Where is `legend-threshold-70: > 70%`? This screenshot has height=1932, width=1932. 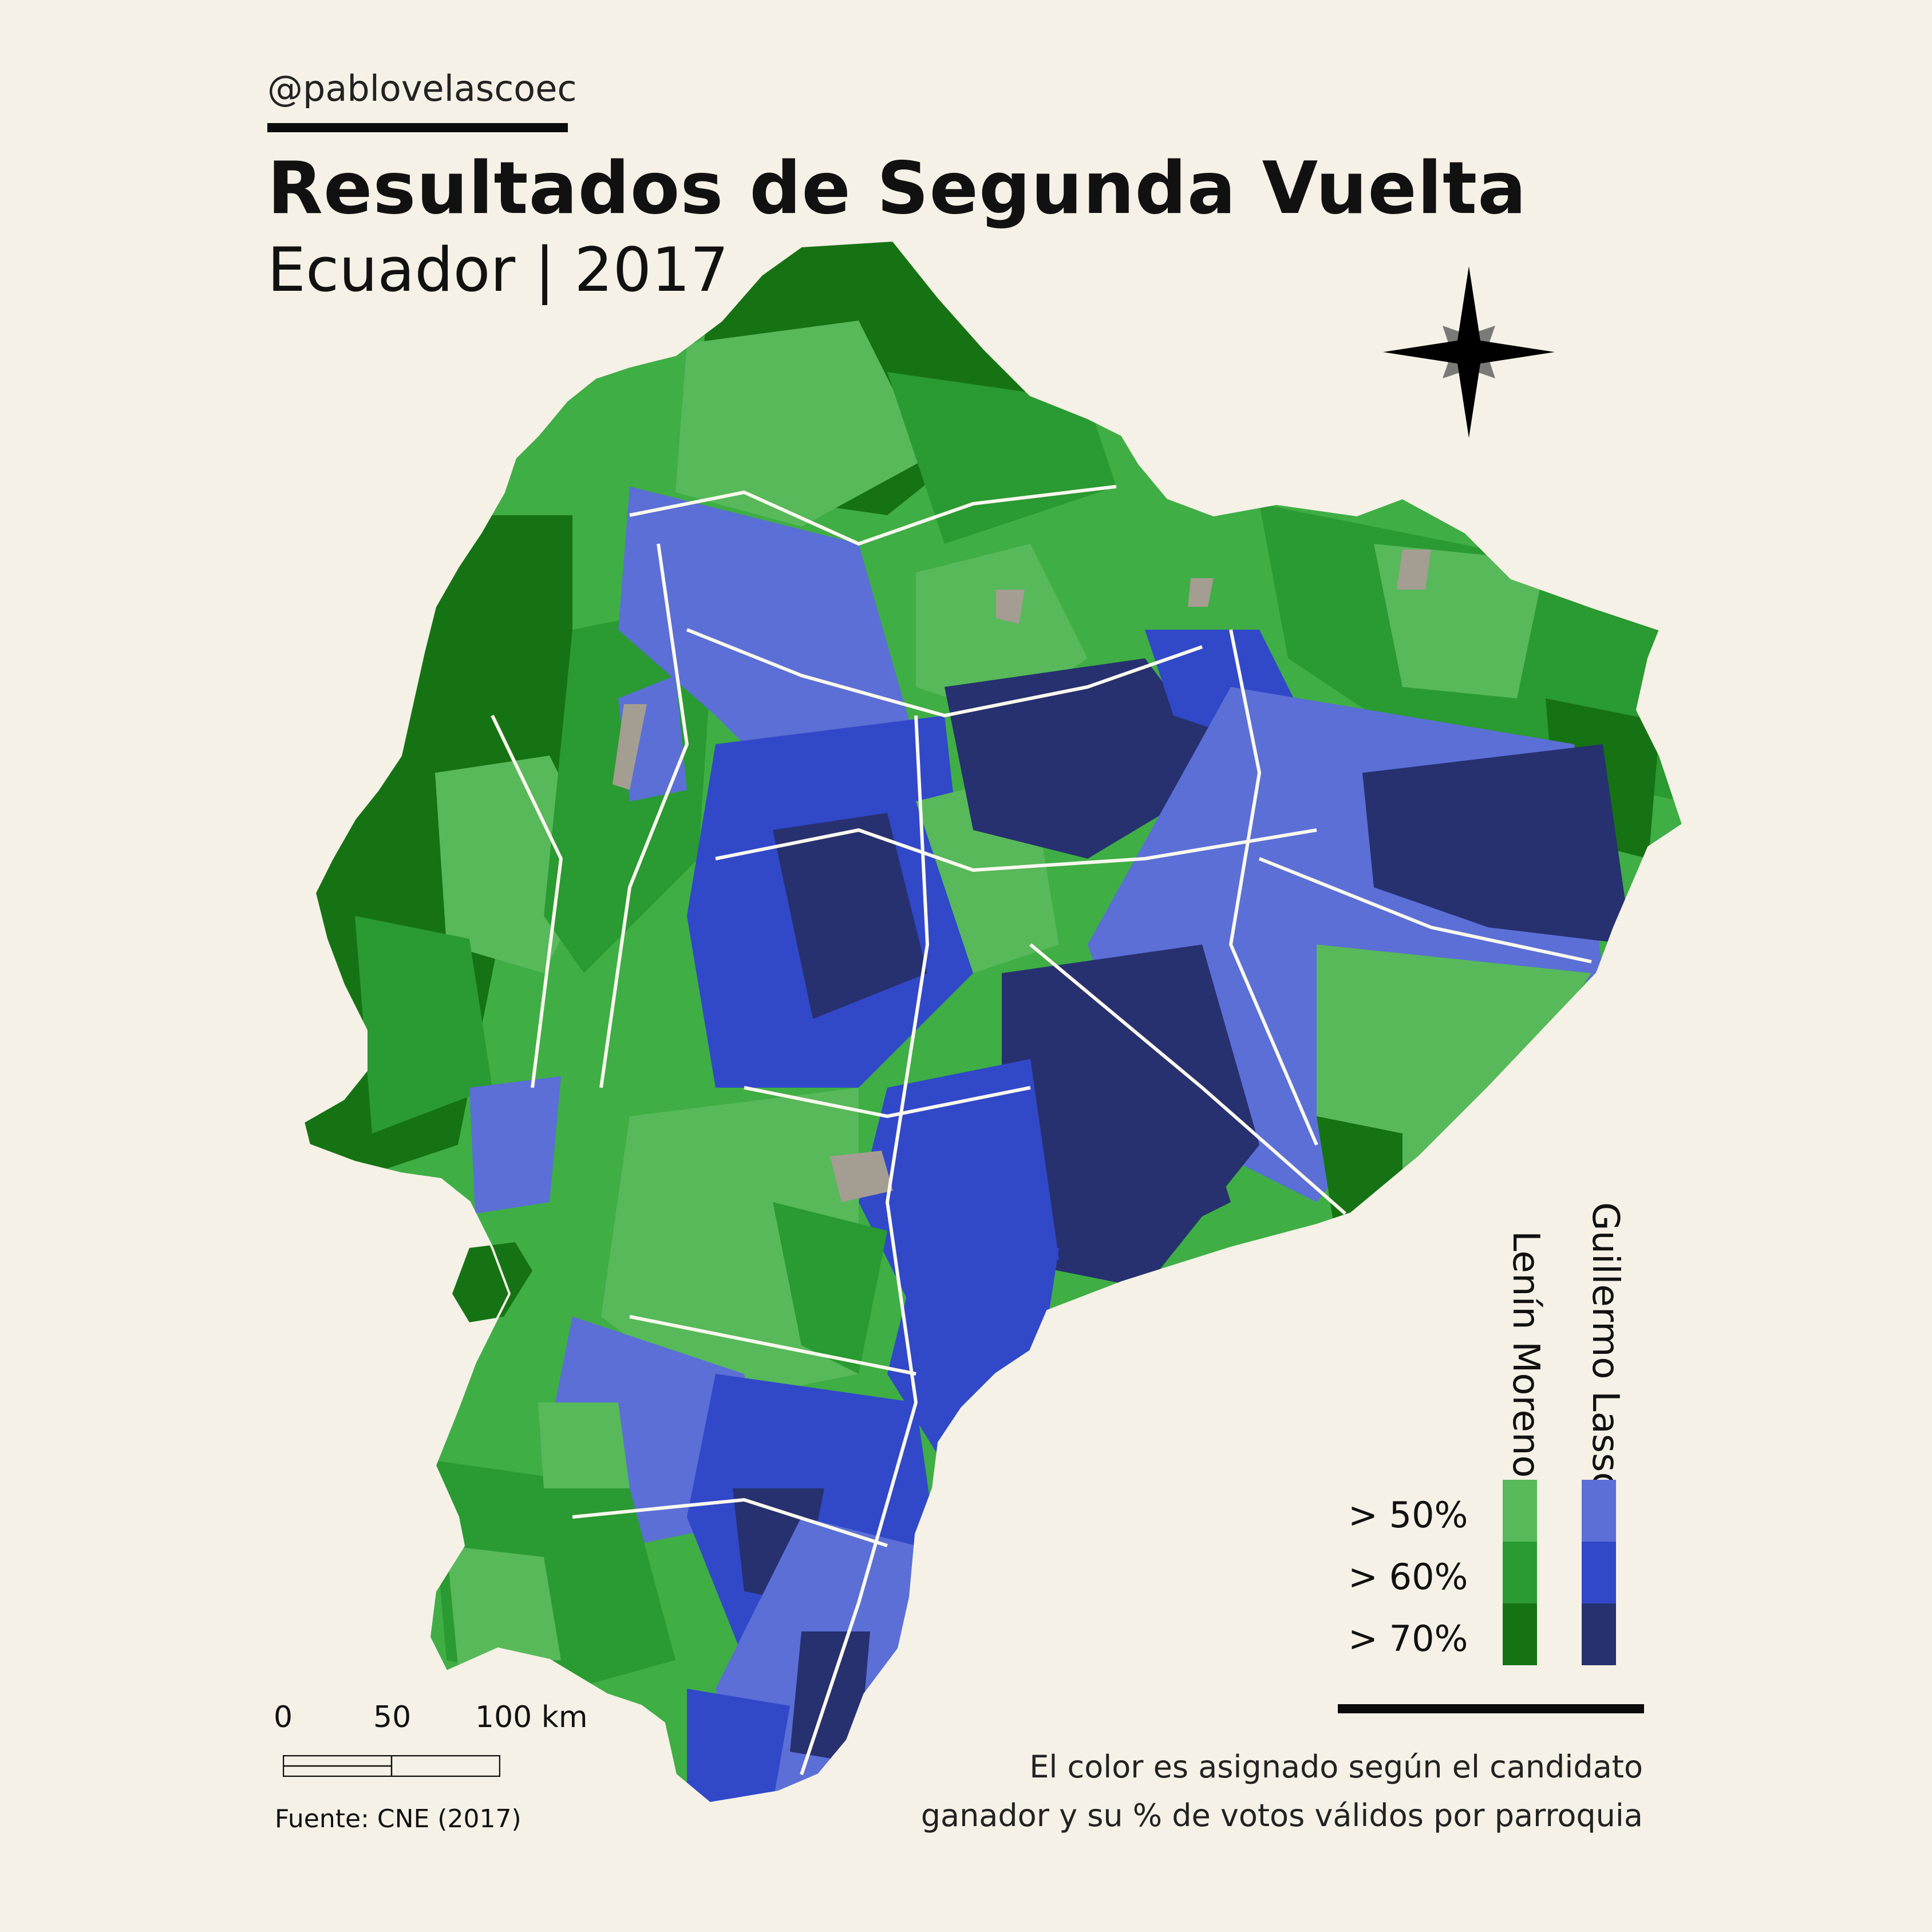
legend-threshold-70: > 70% is located at coordinates (1408, 1639).